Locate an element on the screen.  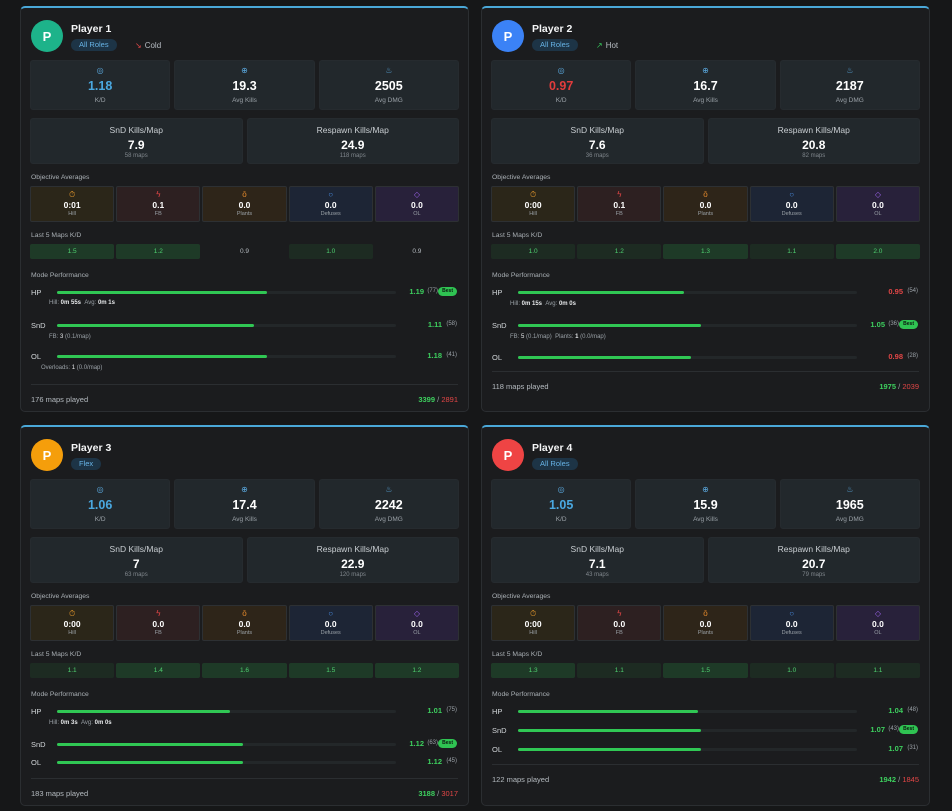
respawn-kpm-maps: 79 maps is located at coordinates (814, 575).